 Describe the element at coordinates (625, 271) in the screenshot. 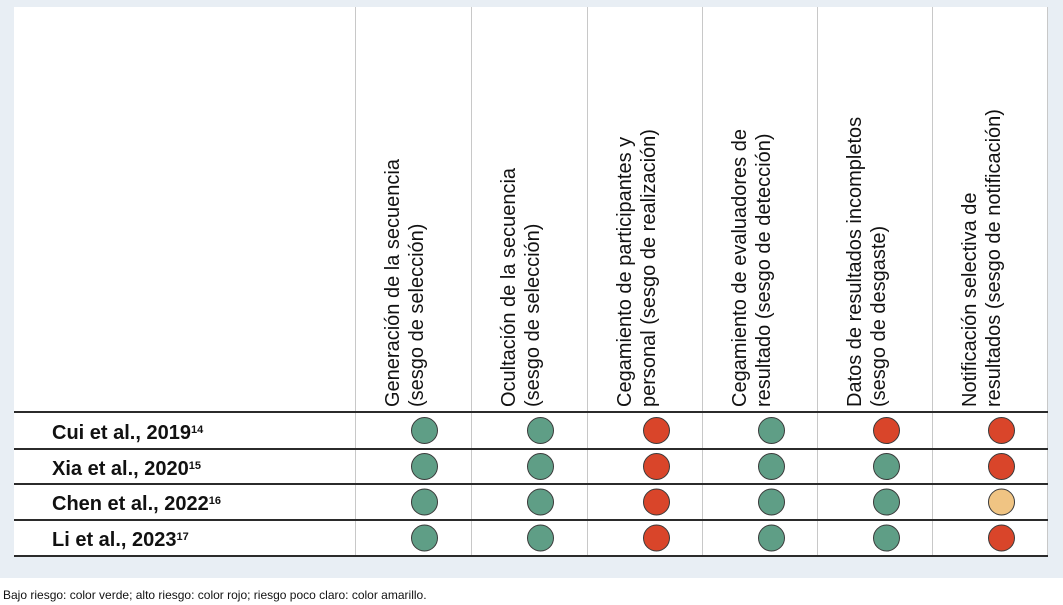

I see `column-header-line: Cegamiento de participantes y` at that location.